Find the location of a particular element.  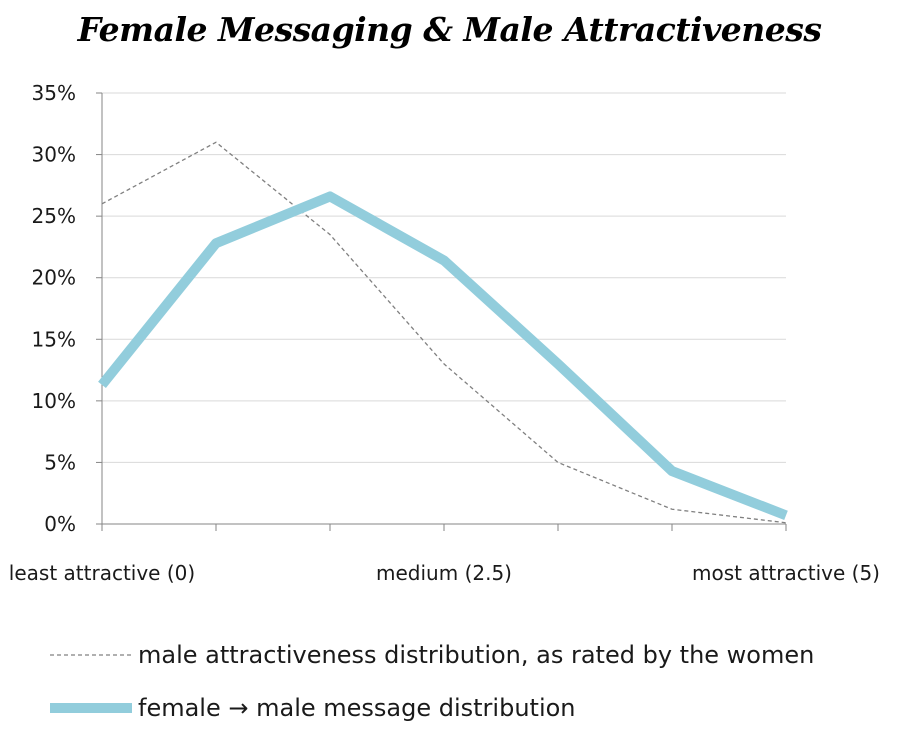

legend-label-messages: female → male message distribution is located at coordinates (357, 708).